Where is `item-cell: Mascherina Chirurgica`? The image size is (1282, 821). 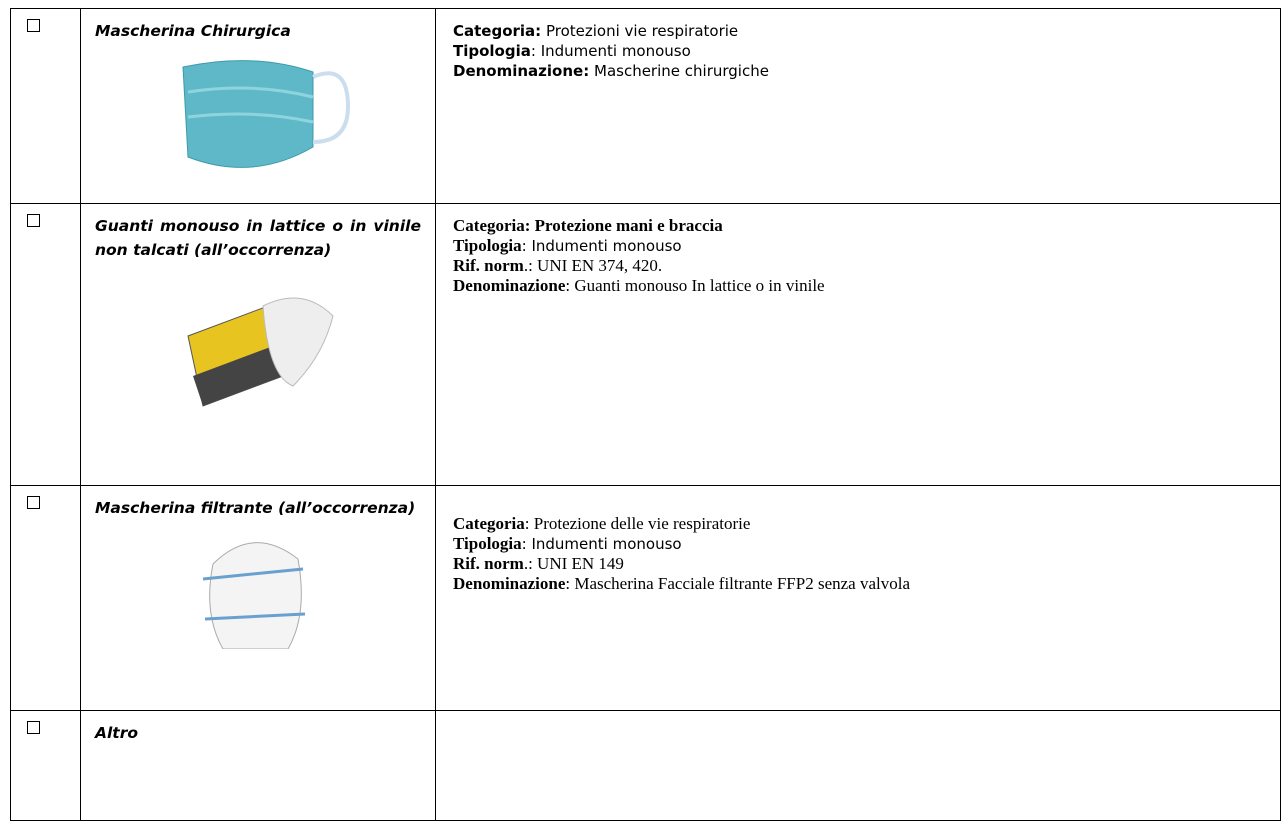
item-cell: Mascherina Chirurgica is located at coordinates (258, 106).